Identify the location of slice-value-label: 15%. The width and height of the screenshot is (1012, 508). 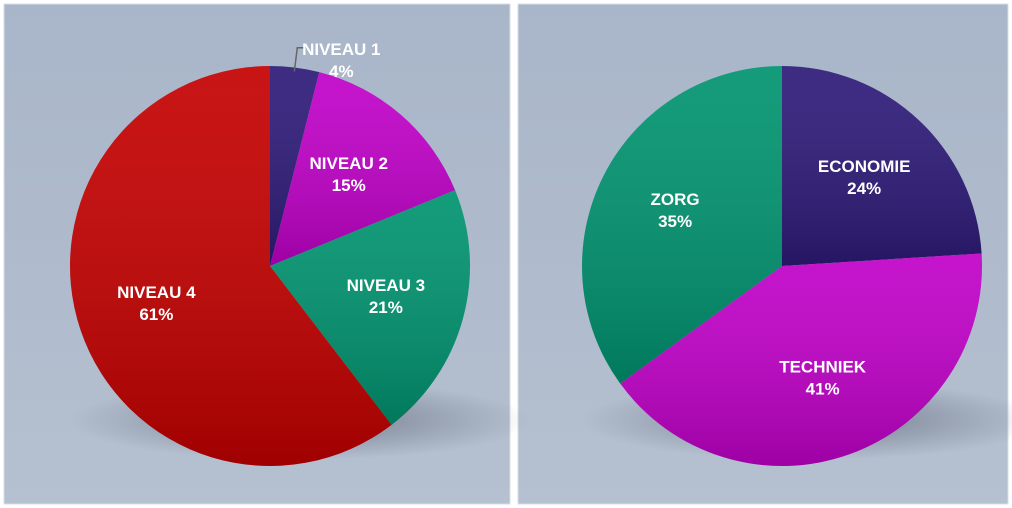
(349, 185).